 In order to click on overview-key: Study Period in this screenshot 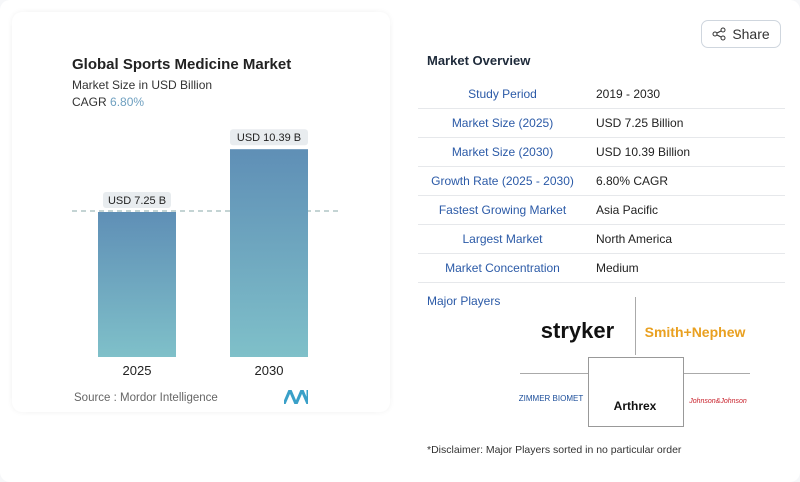, I will do `click(502, 94)`.